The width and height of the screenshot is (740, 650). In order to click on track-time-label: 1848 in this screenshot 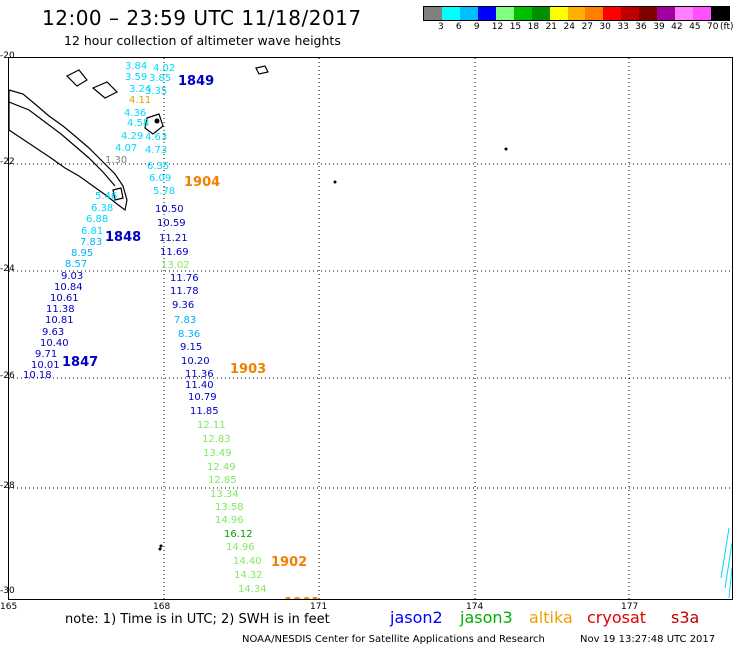, I will do `click(123, 237)`.